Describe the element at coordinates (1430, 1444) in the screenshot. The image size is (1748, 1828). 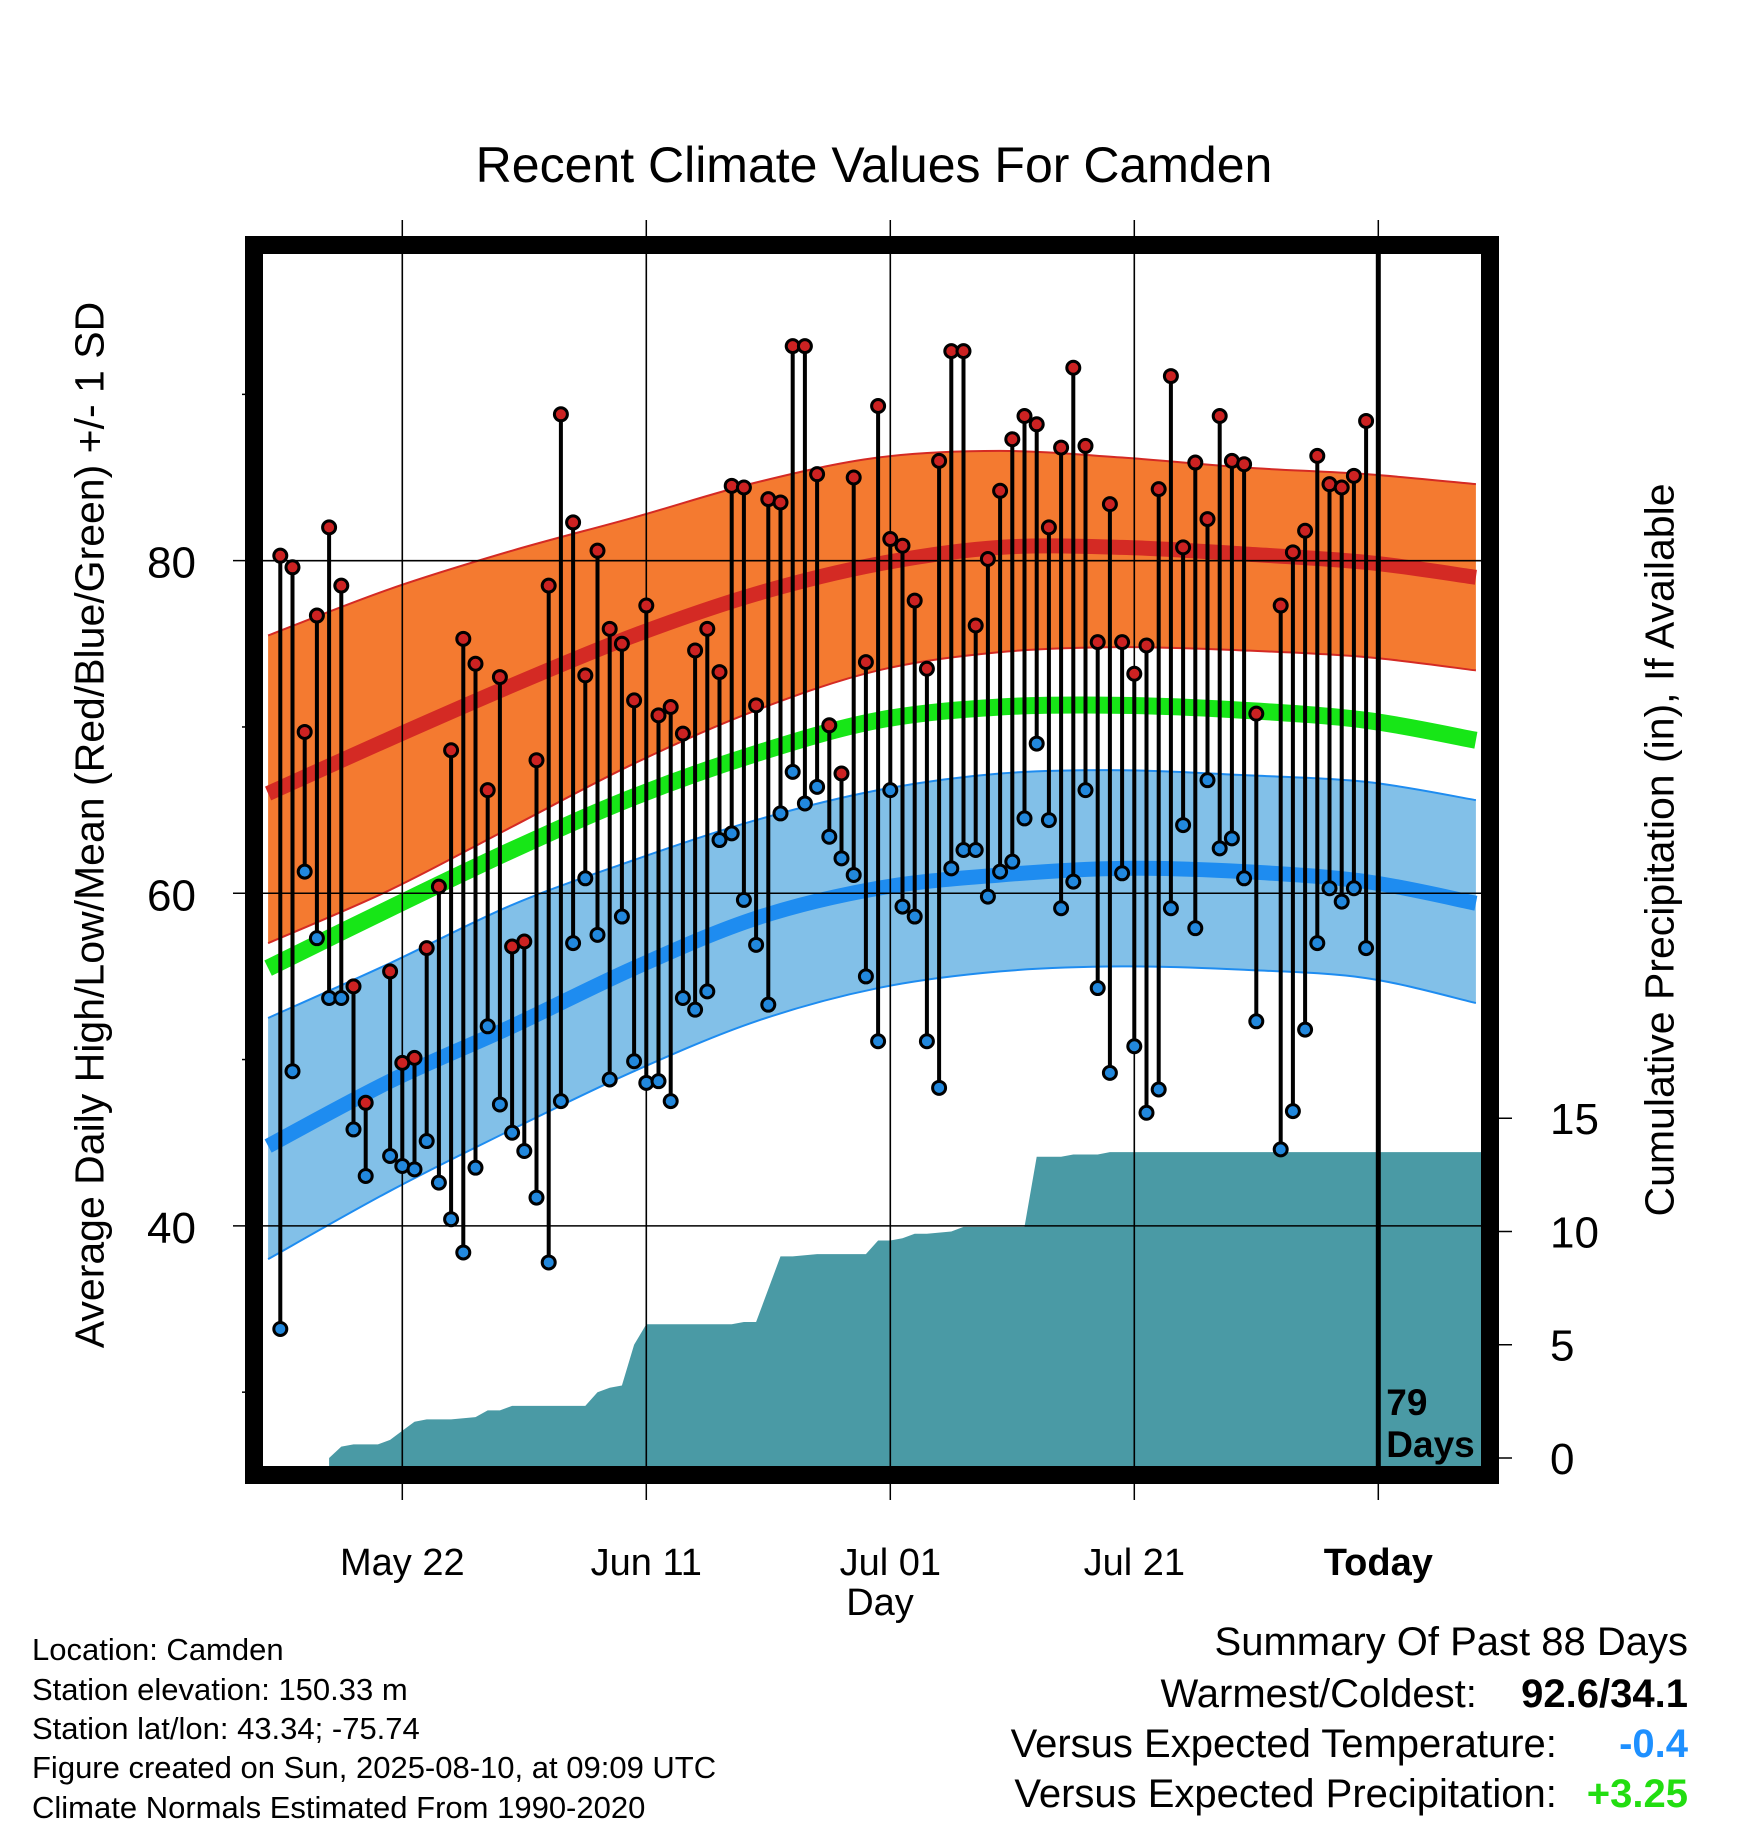
I see `today-days-label: Days` at that location.